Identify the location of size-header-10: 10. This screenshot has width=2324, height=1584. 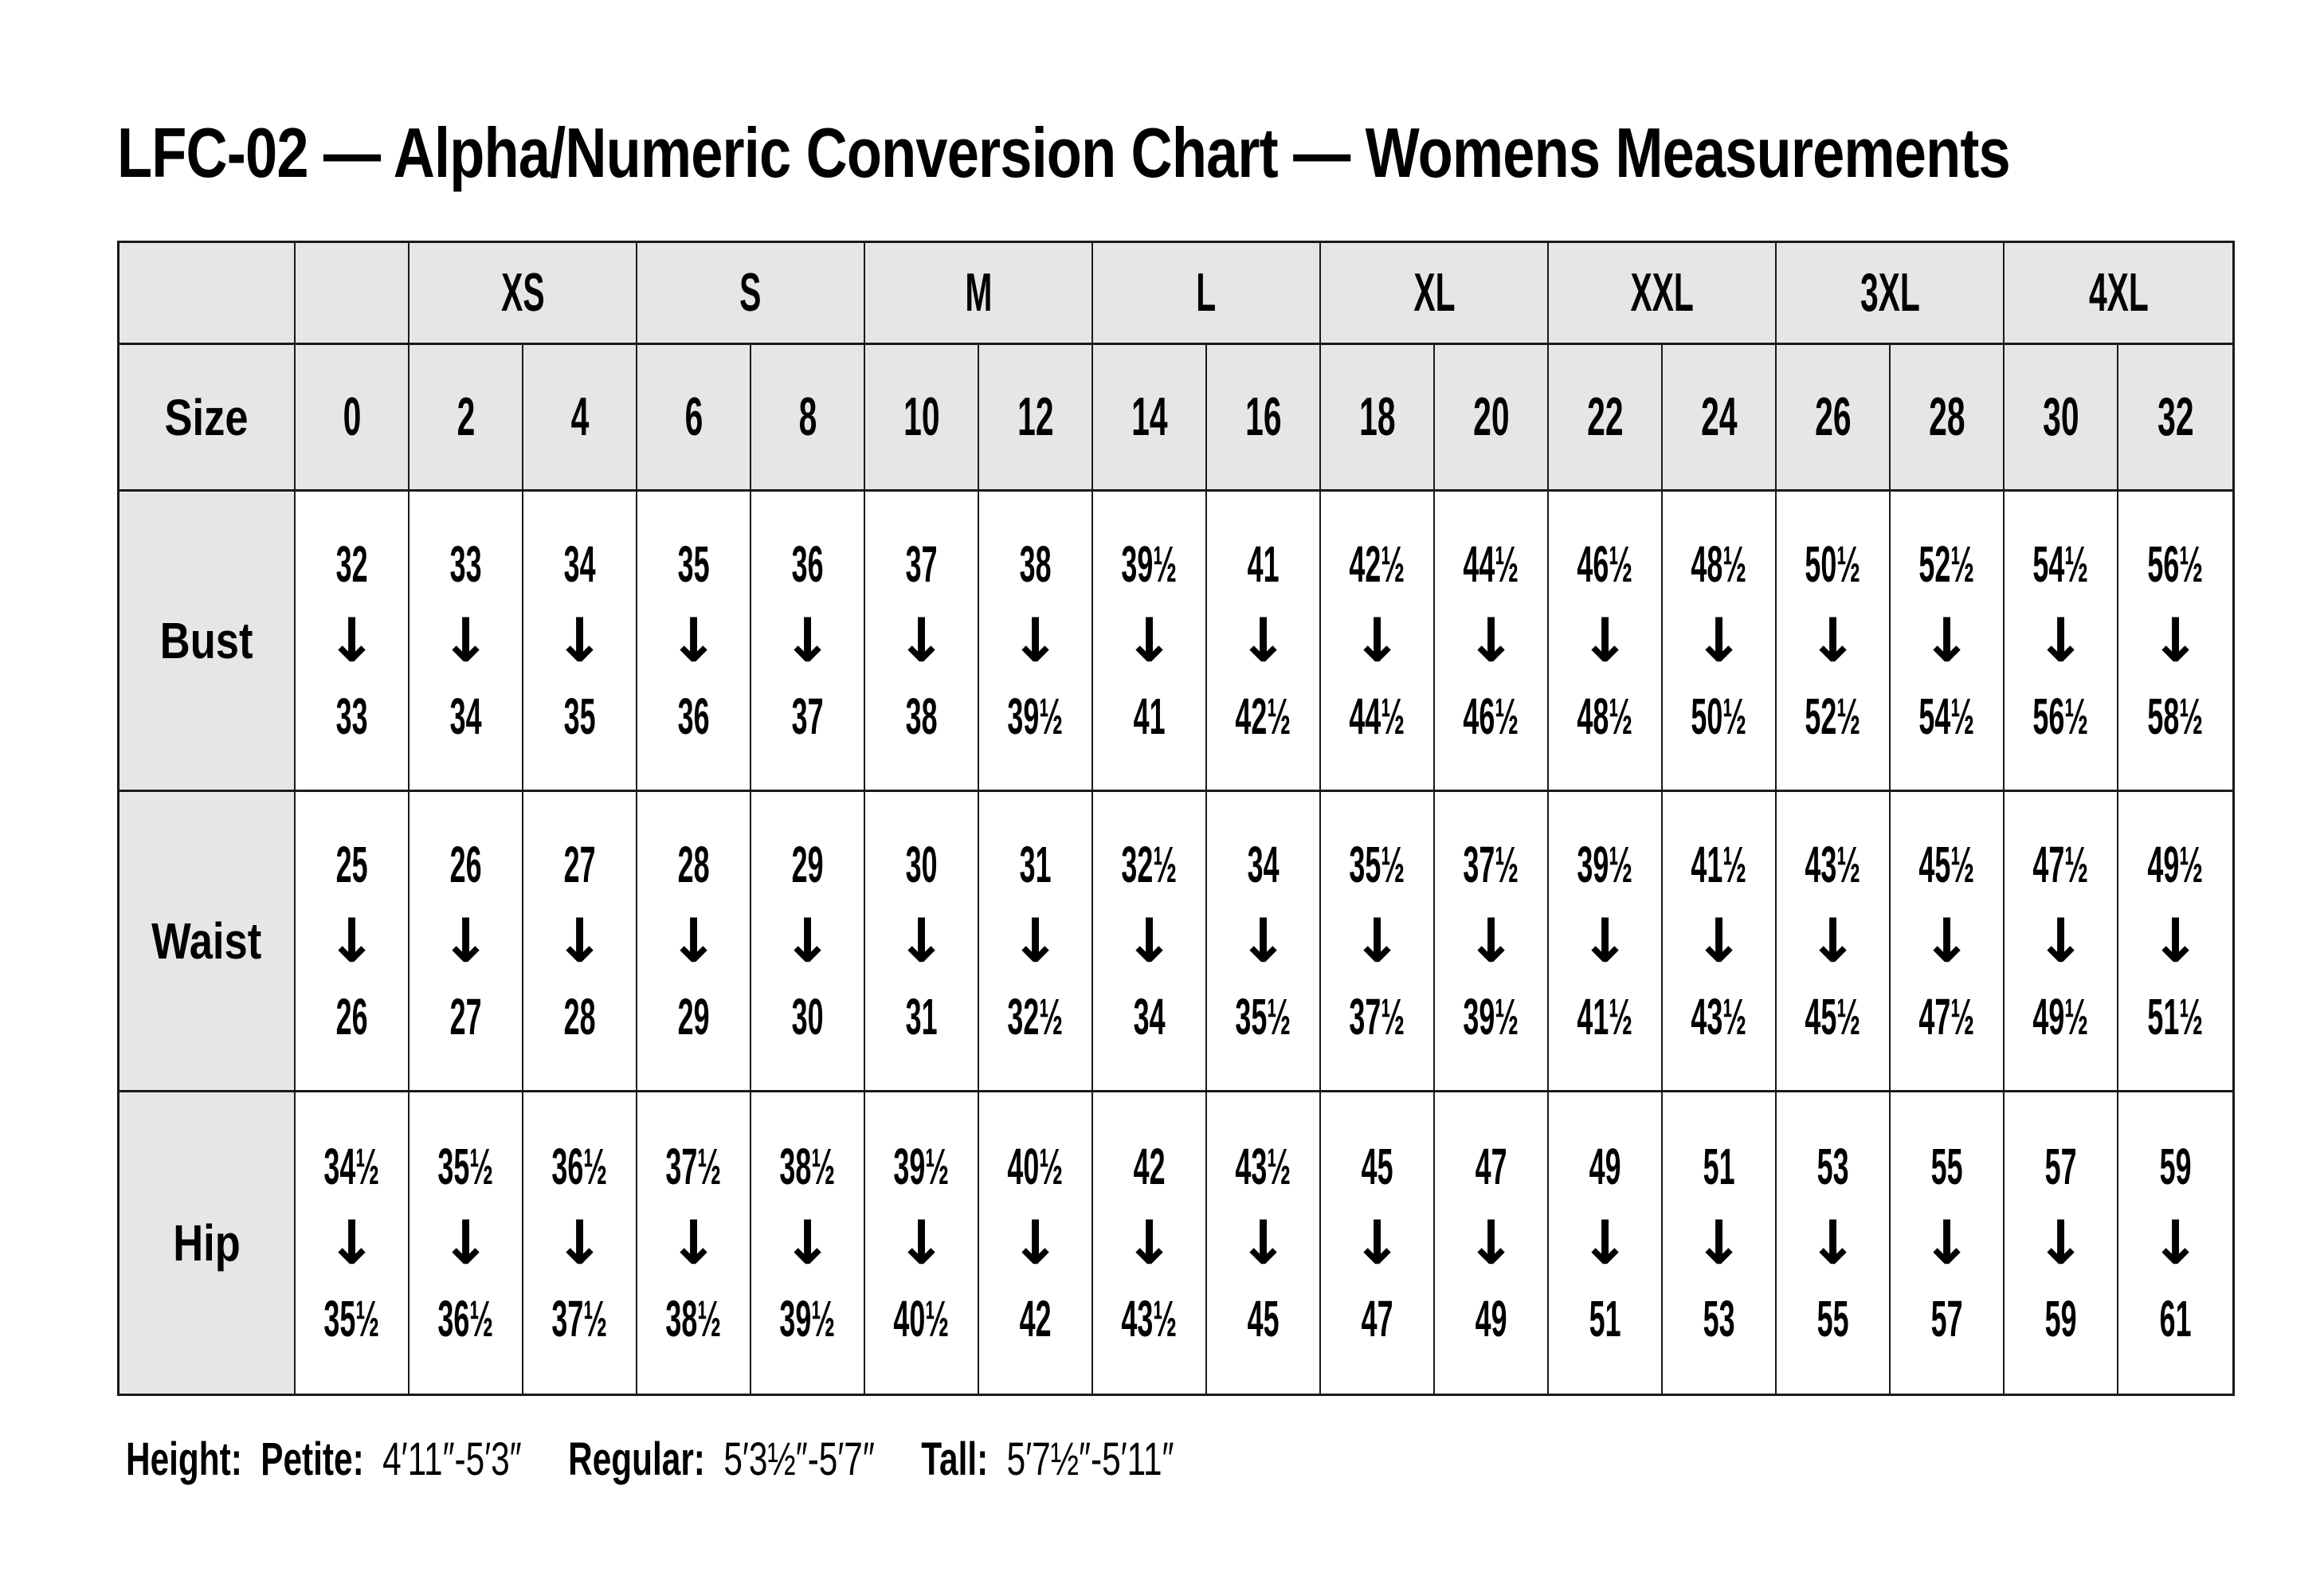
(922, 418).